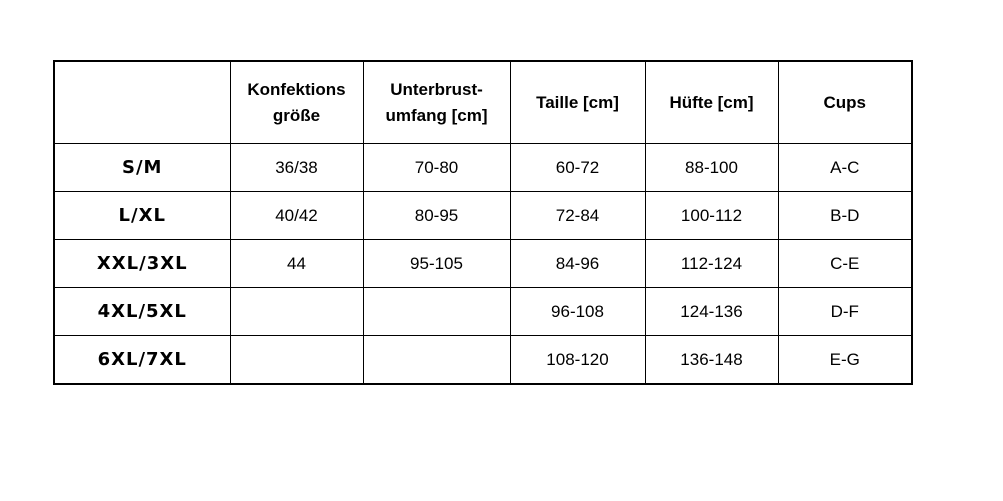  What do you see at coordinates (142, 360) in the screenshot?
I see `cell-size: 6XL/7XL` at bounding box center [142, 360].